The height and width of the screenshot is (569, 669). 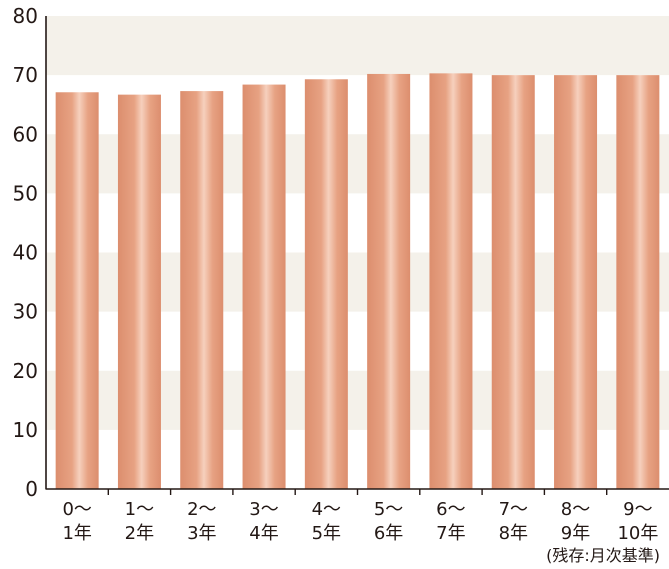 What do you see at coordinates (201, 521) in the screenshot?
I see `x-tick-label: 2〜 3年` at bounding box center [201, 521].